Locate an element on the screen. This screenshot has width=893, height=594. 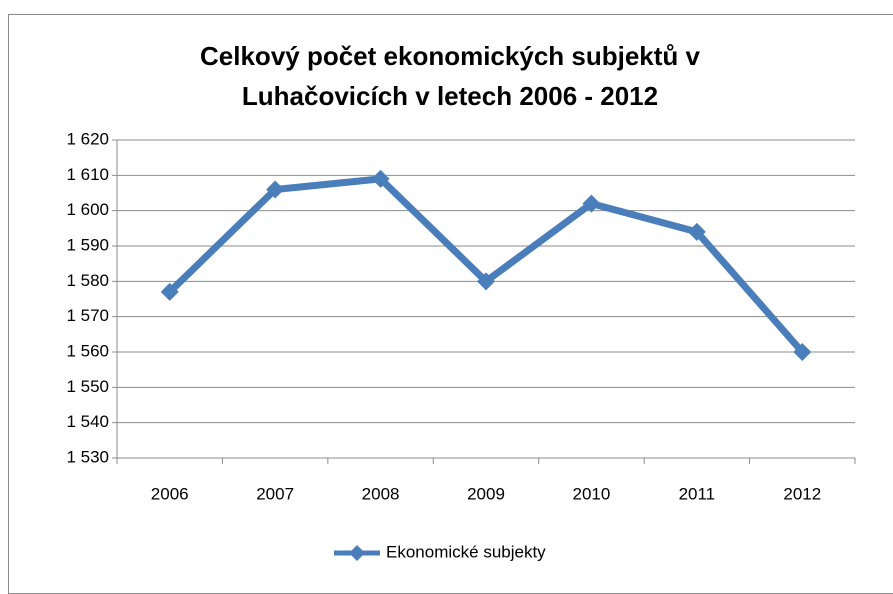
x-tick-label: 2011 is located at coordinates (697, 493).